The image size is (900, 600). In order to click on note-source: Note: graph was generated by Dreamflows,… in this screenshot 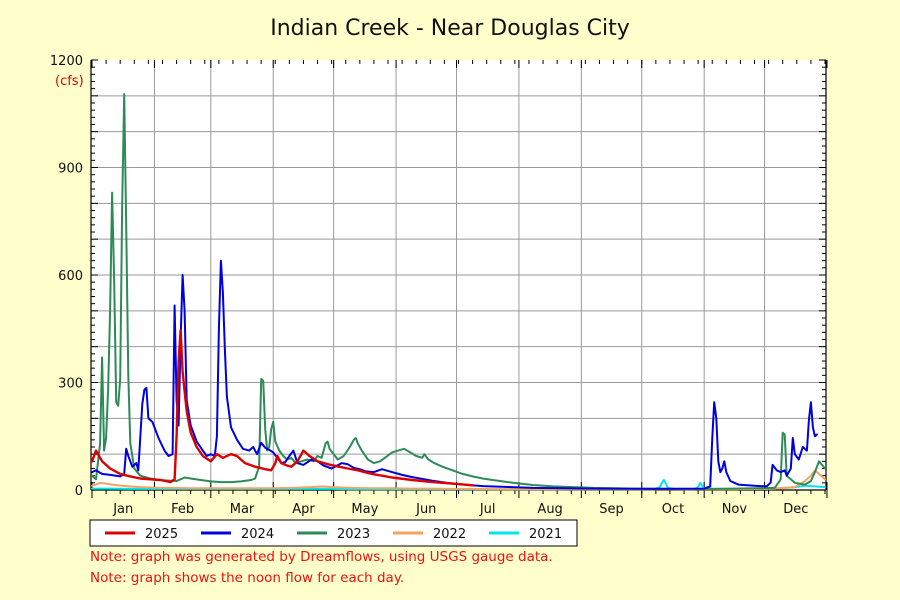, I will do `click(321, 557)`.